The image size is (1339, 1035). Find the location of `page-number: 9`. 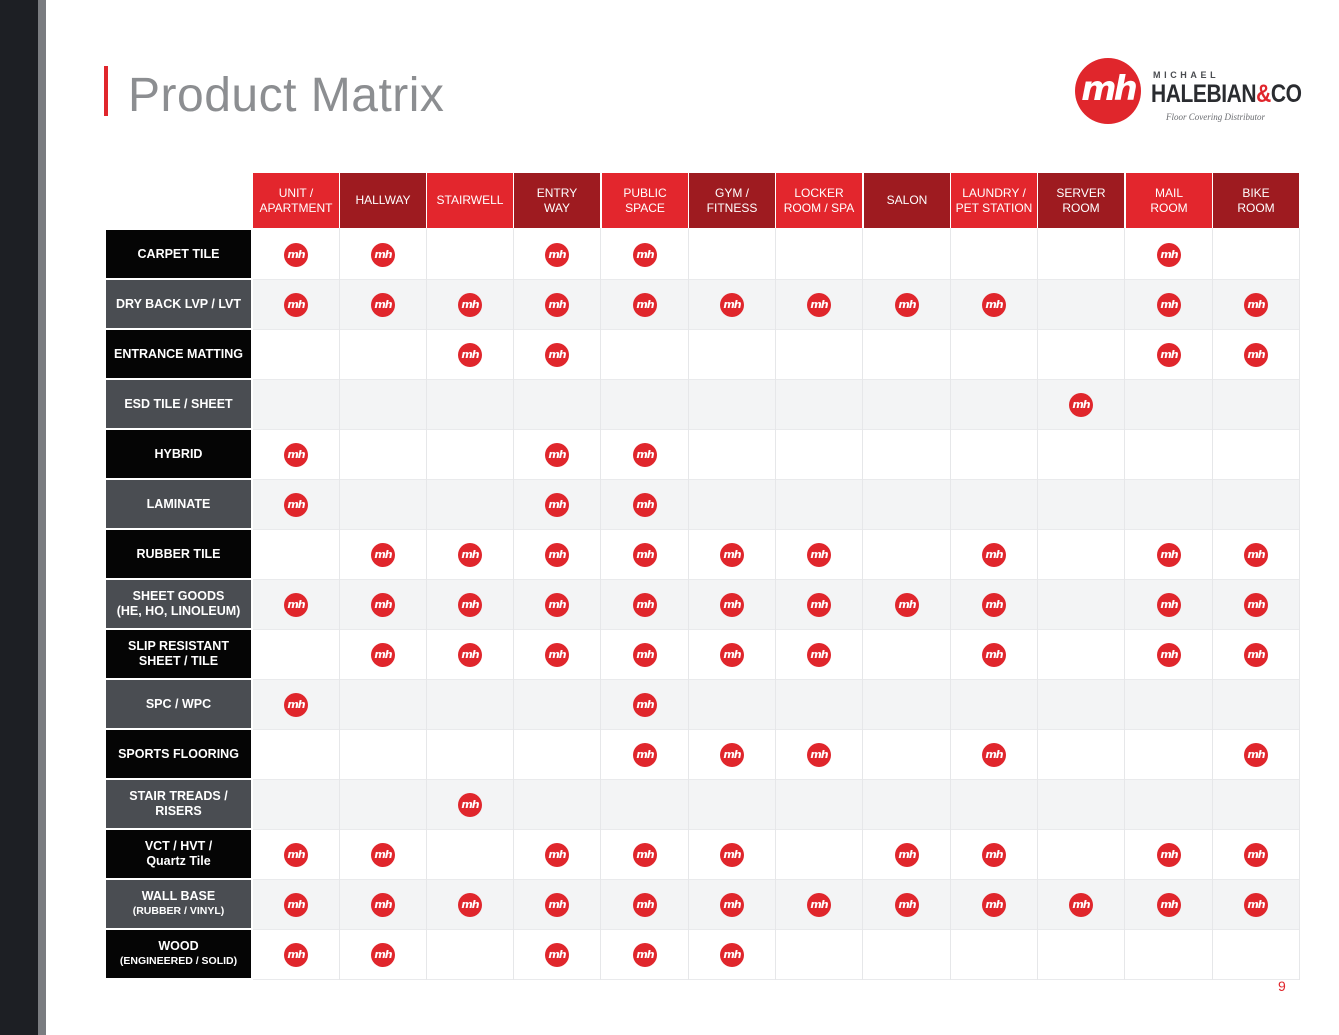

page-number: 9 is located at coordinates (1282, 986).